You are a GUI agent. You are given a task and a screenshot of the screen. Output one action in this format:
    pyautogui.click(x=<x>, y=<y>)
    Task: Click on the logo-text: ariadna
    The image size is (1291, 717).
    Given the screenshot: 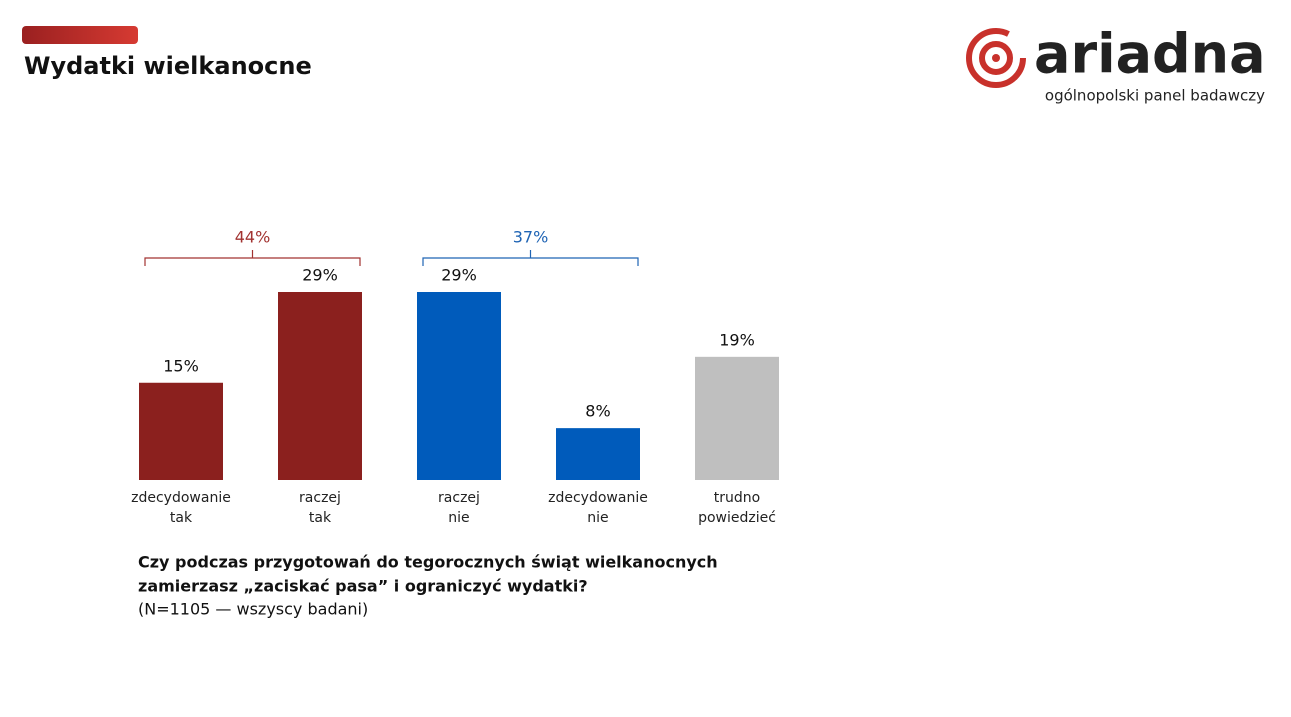 What is the action you would take?
    pyautogui.click(x=1150, y=54)
    